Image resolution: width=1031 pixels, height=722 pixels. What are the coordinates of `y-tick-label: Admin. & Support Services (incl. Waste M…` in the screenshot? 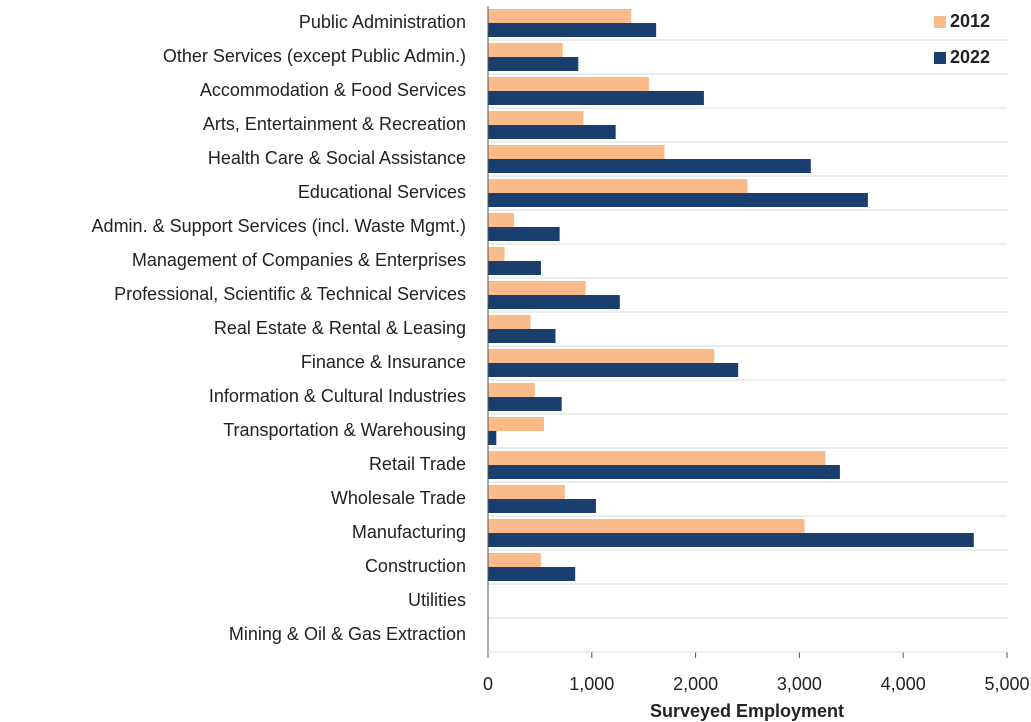 It's located at (279, 226).